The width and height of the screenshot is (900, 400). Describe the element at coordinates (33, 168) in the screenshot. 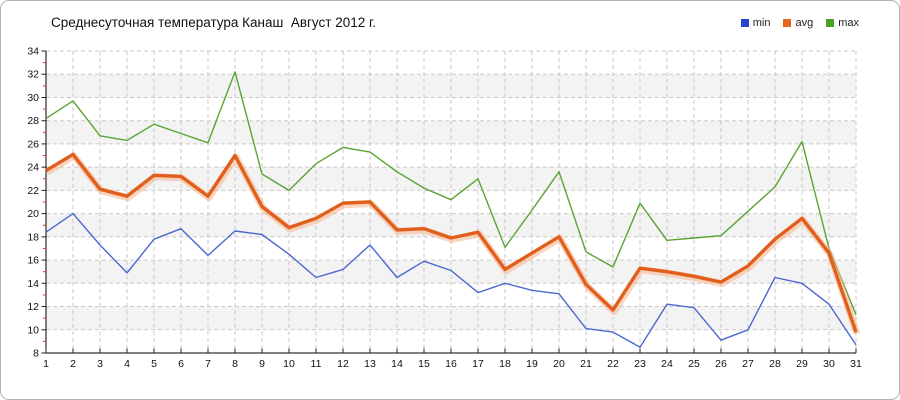

I see `y-tick-label: 24` at that location.